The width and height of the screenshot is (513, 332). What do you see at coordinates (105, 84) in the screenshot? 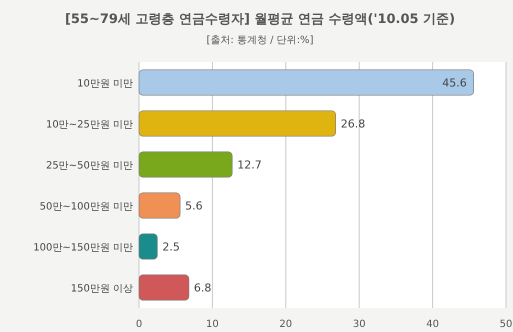
I see `y-tick-label: 10만원 미만` at bounding box center [105, 84].